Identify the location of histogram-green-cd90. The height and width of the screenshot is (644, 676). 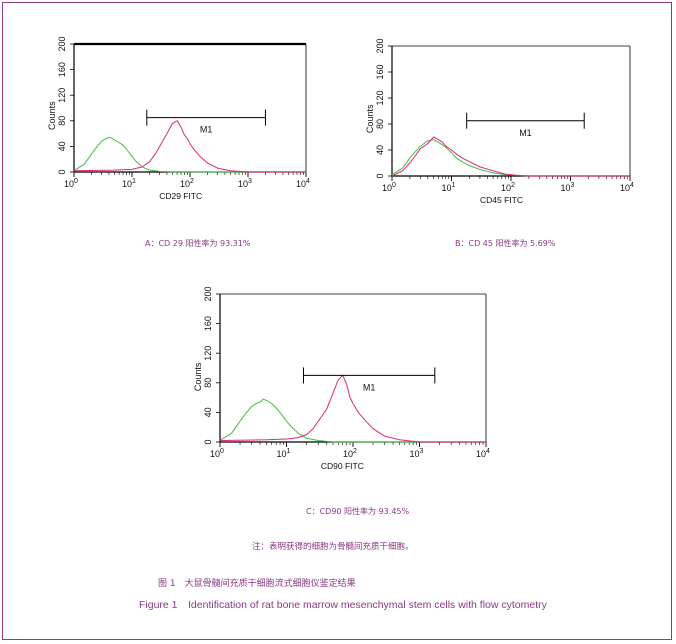
(352, 420).